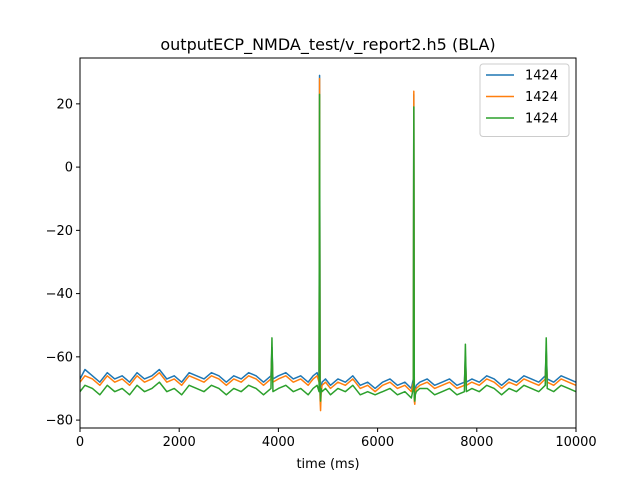  What do you see at coordinates (327, 45) in the screenshot?
I see `chart-title: outputECP_NMDA_test/v_report2.h5 (BLA)` at bounding box center [327, 45].